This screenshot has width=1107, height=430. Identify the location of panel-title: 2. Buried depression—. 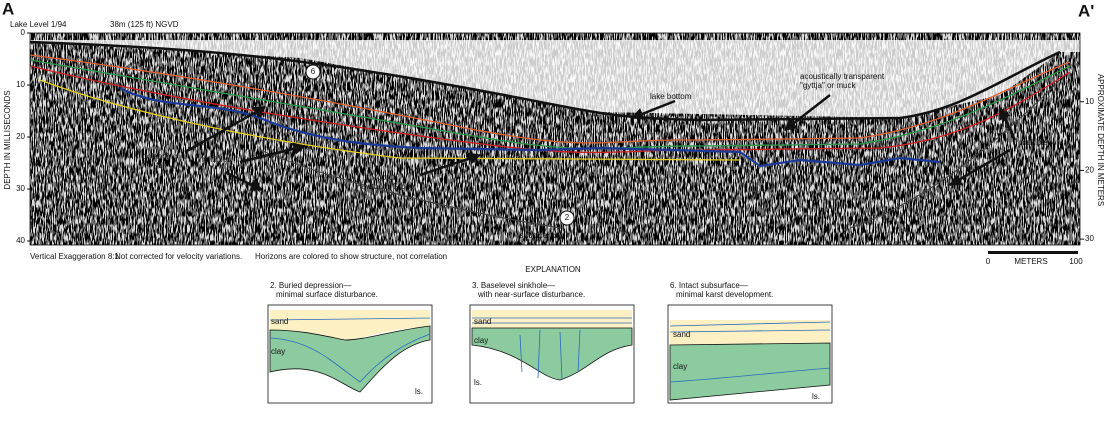
(310, 285).